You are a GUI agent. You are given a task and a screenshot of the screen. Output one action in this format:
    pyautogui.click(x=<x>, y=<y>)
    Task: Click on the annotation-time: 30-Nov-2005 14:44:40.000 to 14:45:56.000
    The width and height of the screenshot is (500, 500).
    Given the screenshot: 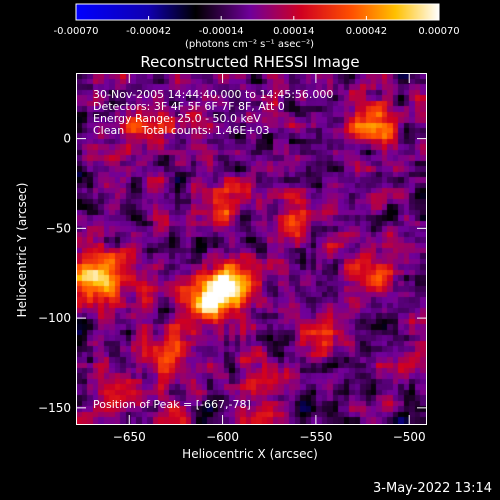 What is the action you would take?
    pyautogui.click(x=213, y=94)
    